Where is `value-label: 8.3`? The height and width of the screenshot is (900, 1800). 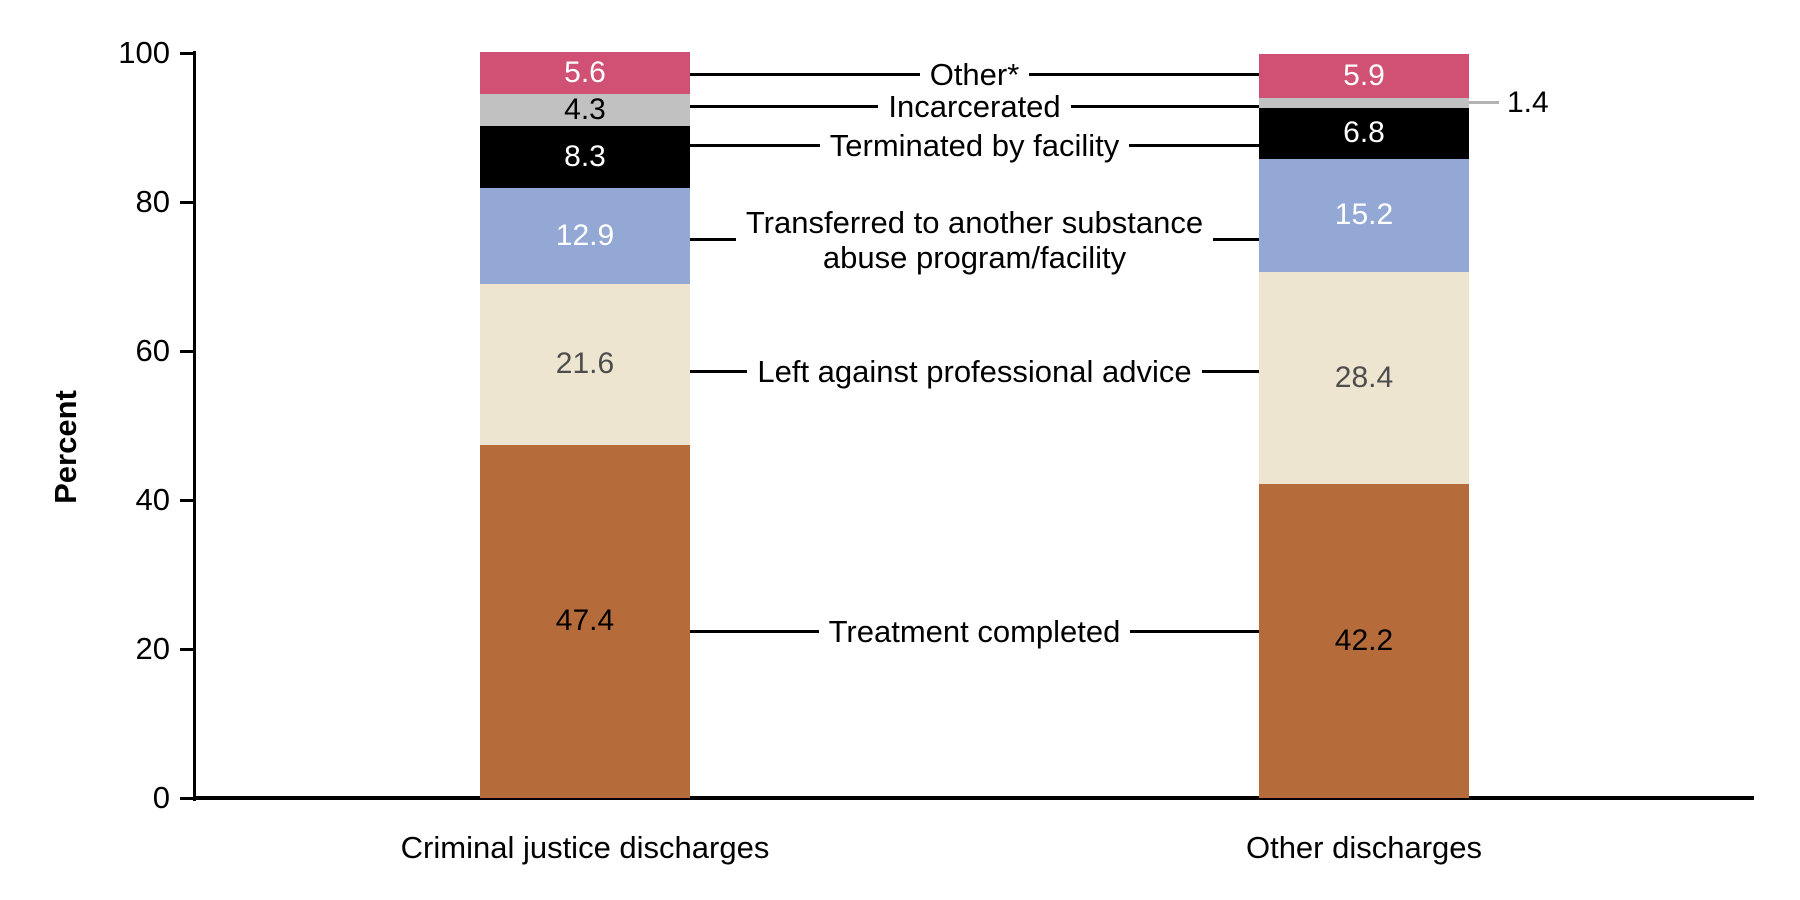 value-label: 8.3 is located at coordinates (585, 156).